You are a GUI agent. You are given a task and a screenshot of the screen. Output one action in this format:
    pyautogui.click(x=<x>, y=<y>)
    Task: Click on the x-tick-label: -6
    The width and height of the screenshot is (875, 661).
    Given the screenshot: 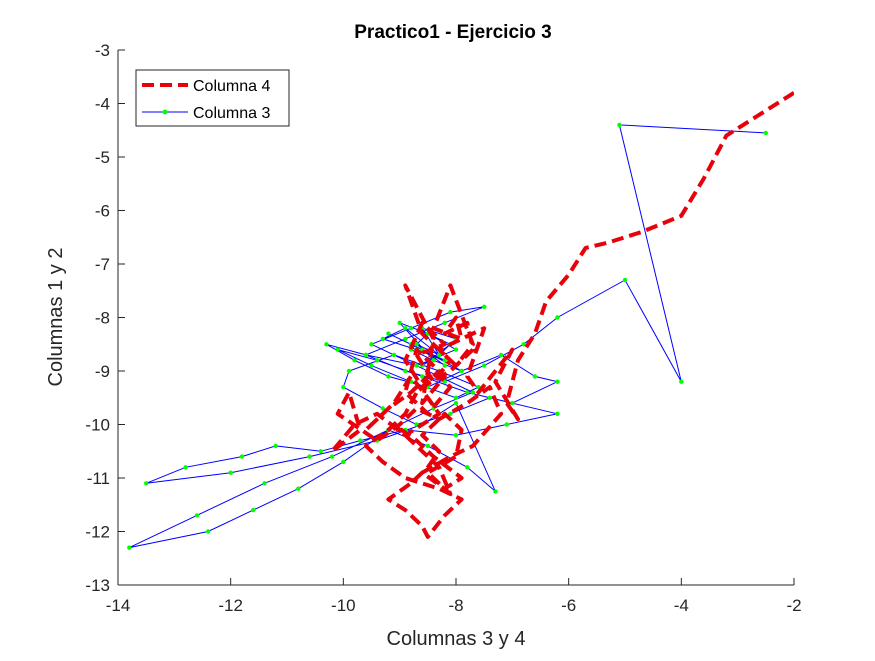 What is the action you would take?
    pyautogui.click(x=568, y=605)
    